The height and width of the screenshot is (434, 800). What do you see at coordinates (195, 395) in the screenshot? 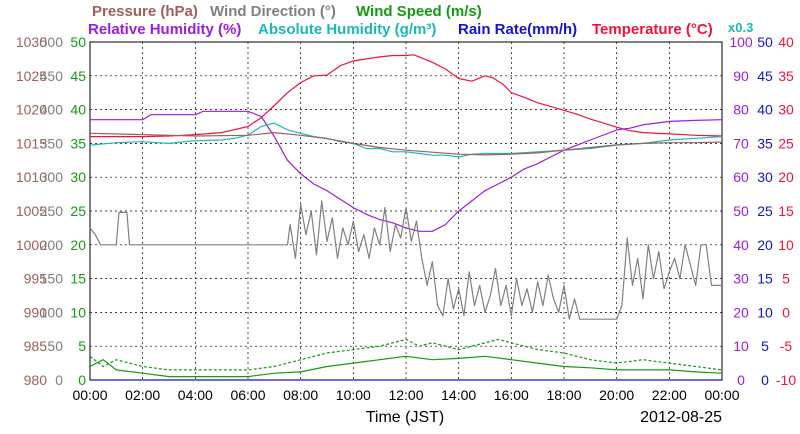
I see `tick-x: 04:00` at bounding box center [195, 395].